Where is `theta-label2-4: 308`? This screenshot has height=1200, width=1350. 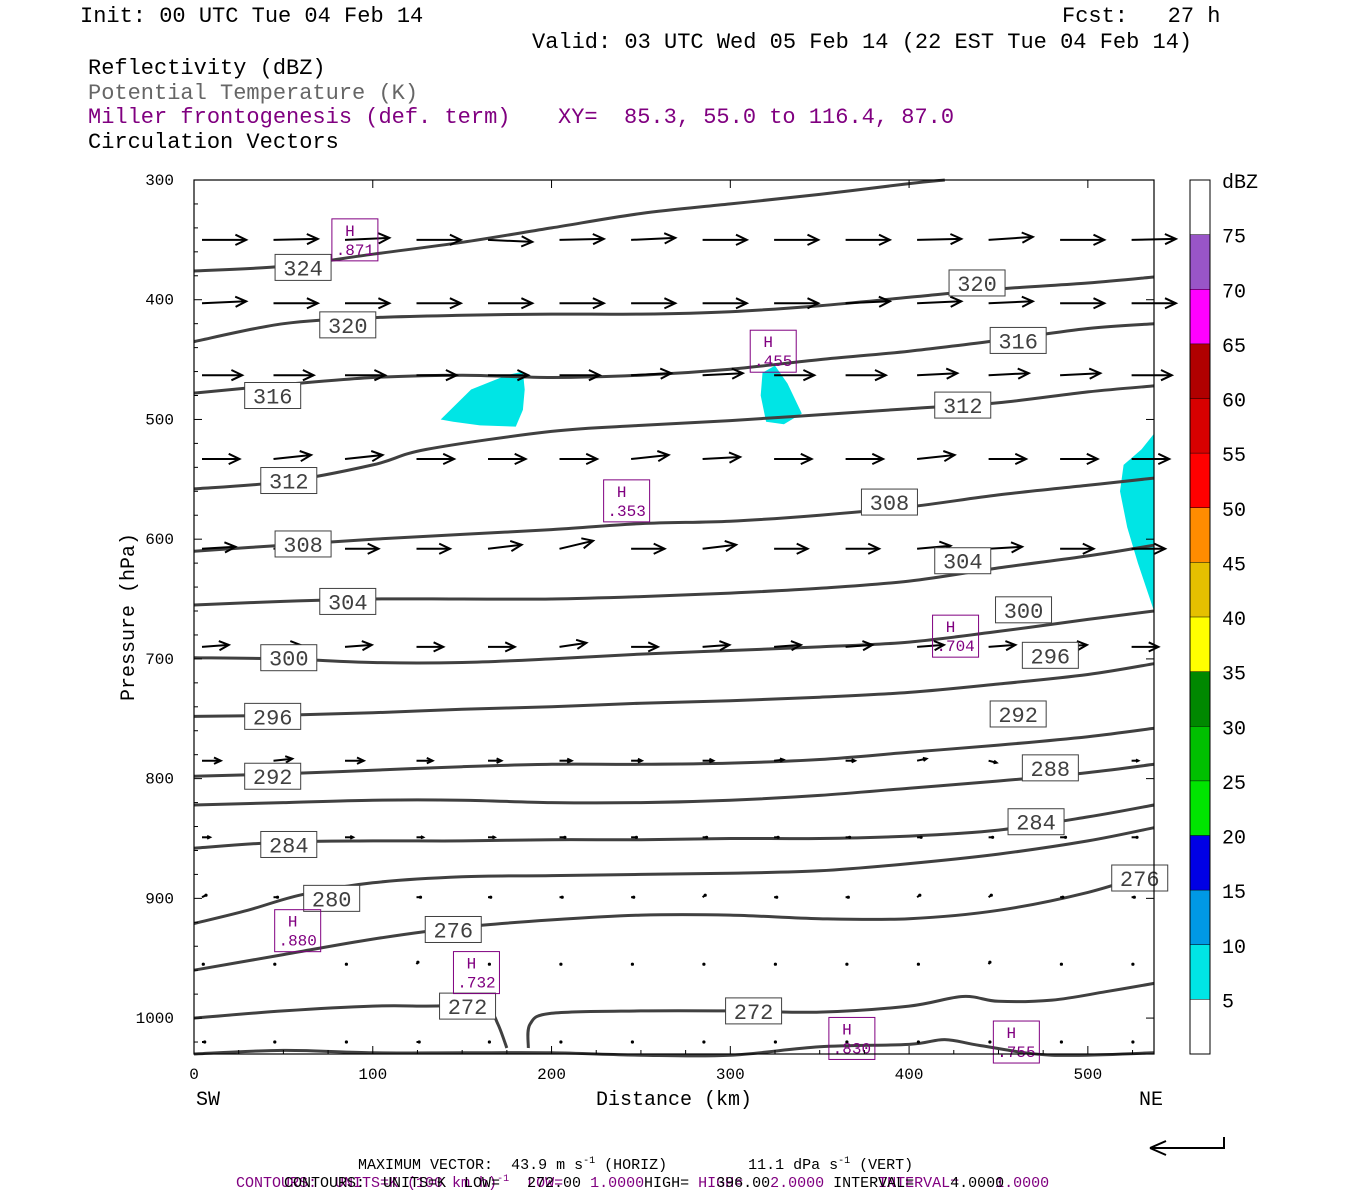
theta-label2-4: 308 is located at coordinates (890, 504).